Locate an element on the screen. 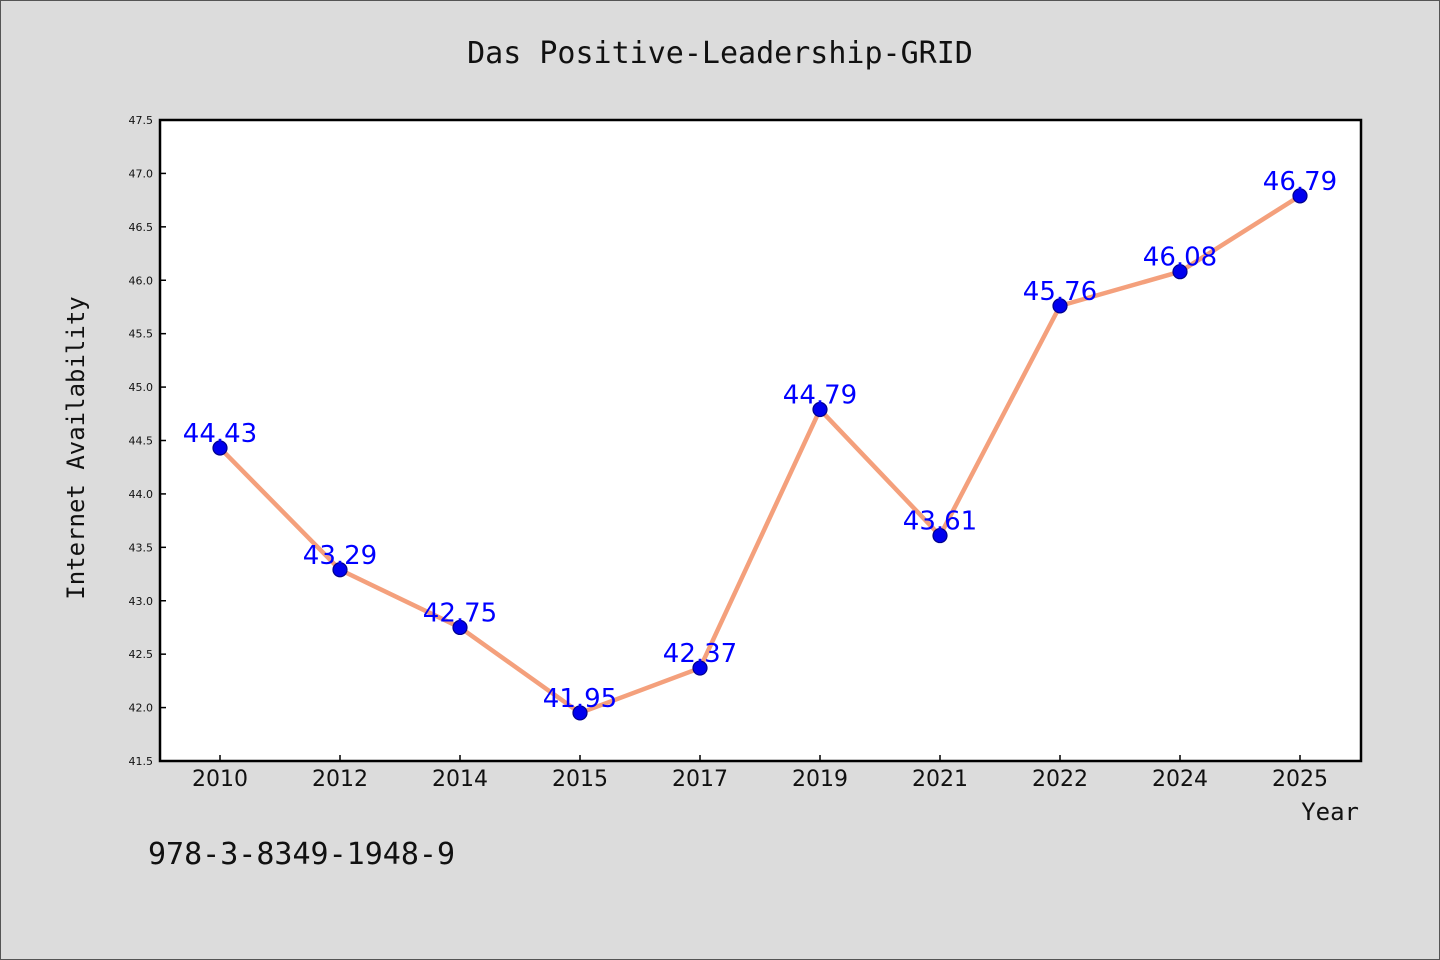 The width and height of the screenshot is (1440, 960). data-label: 42.37 is located at coordinates (700, 654).